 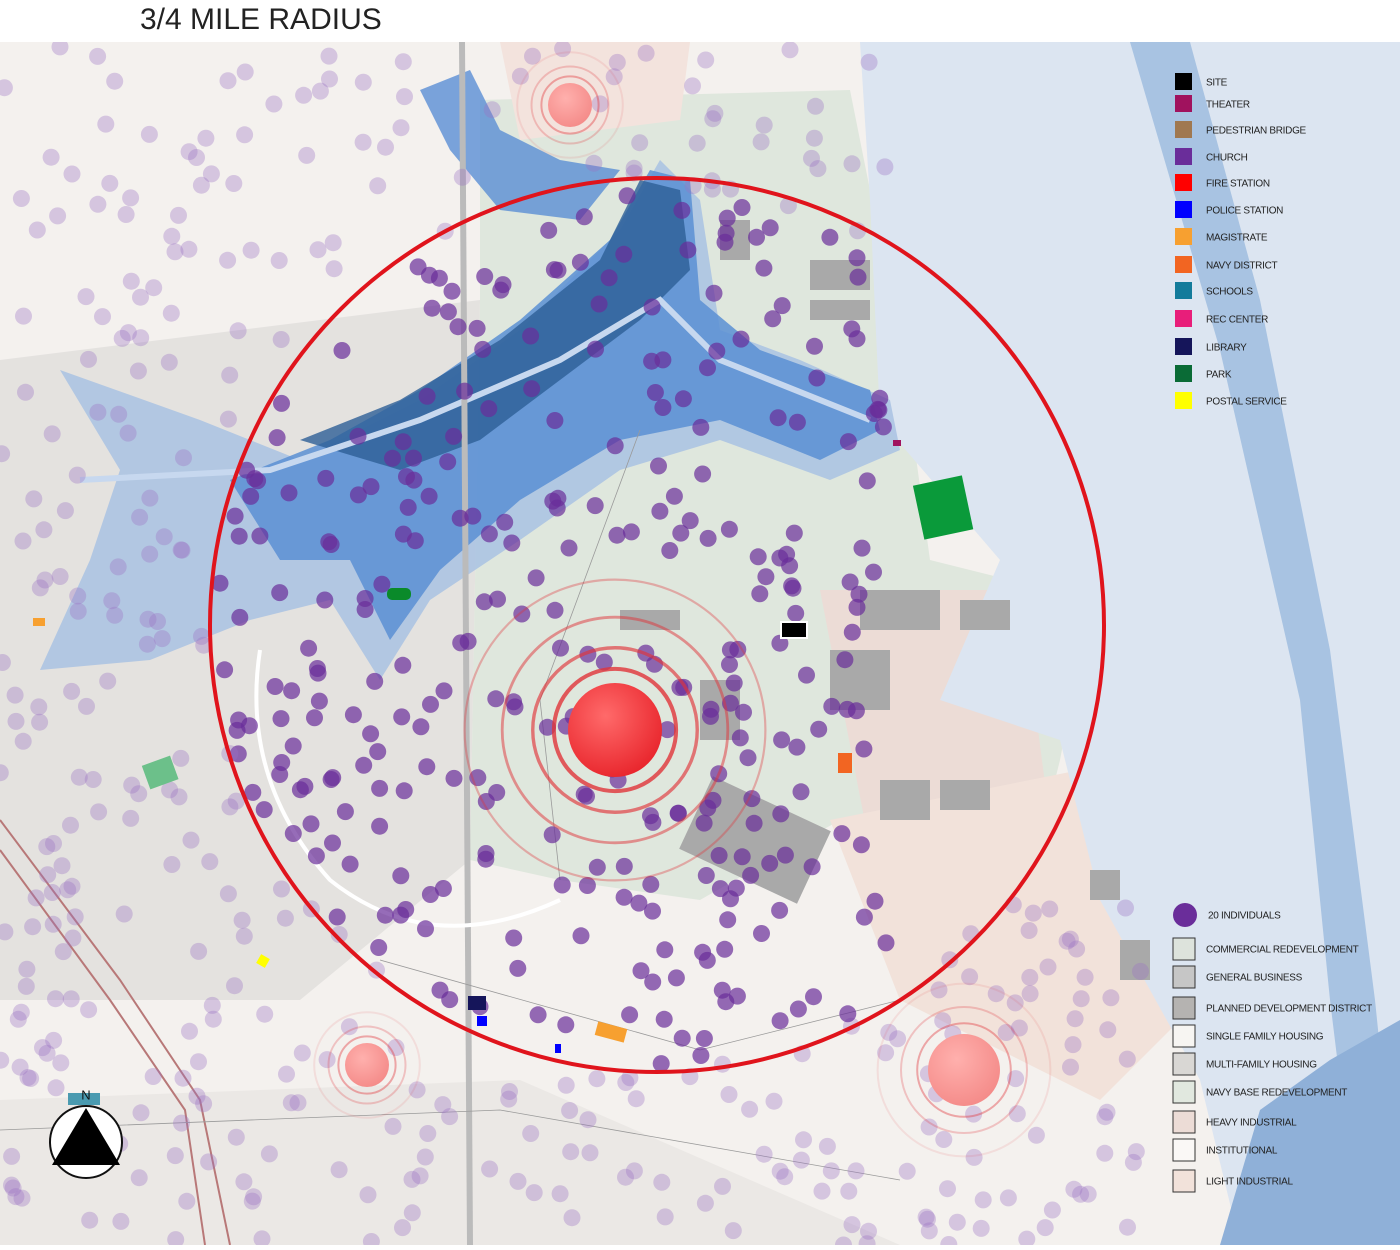 What do you see at coordinates (1276, 1093) in the screenshot?
I see `legend-label: NAVY BASE REDEVELOPMENT` at bounding box center [1276, 1093].